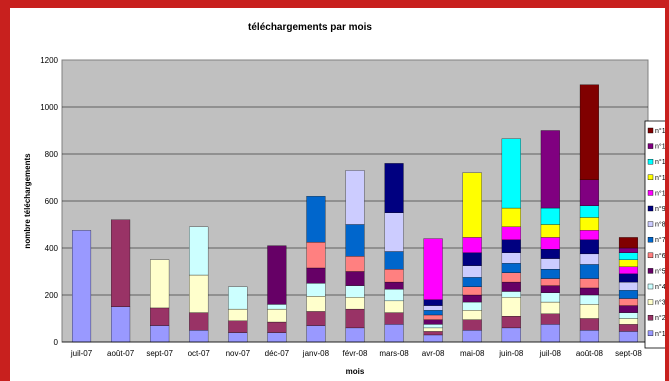  I want to click on x-tick-label: oct-07, so click(199, 353).